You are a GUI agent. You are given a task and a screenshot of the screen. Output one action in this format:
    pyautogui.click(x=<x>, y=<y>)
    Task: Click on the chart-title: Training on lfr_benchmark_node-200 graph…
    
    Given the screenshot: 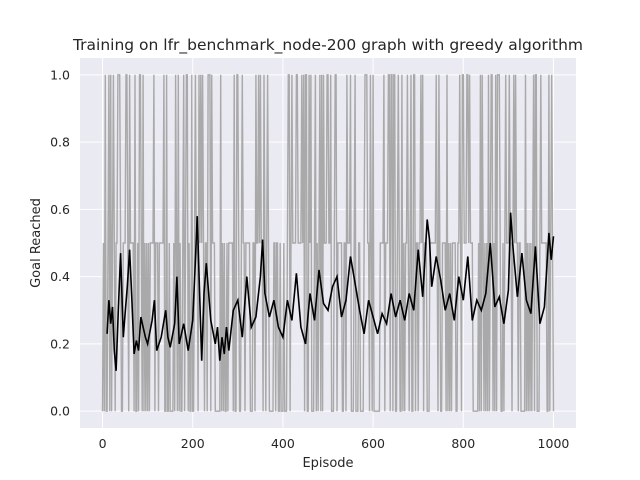 What is the action you would take?
    pyautogui.click(x=327, y=45)
    